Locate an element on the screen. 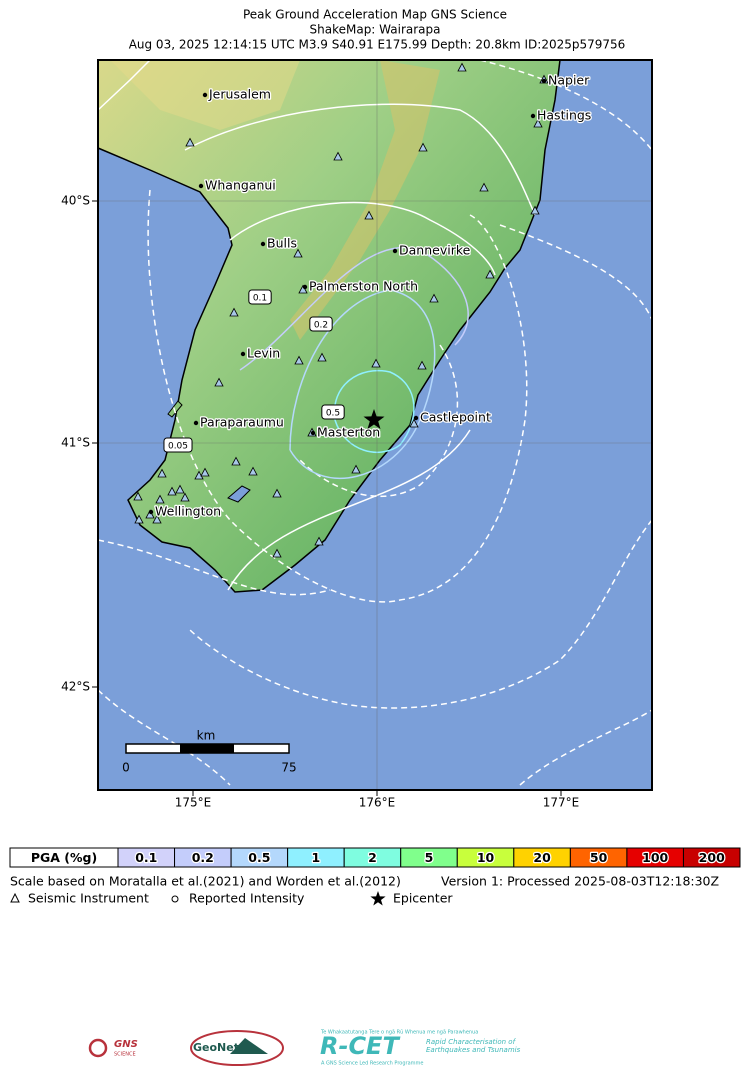  legend-label: 10 is located at coordinates (486, 857).